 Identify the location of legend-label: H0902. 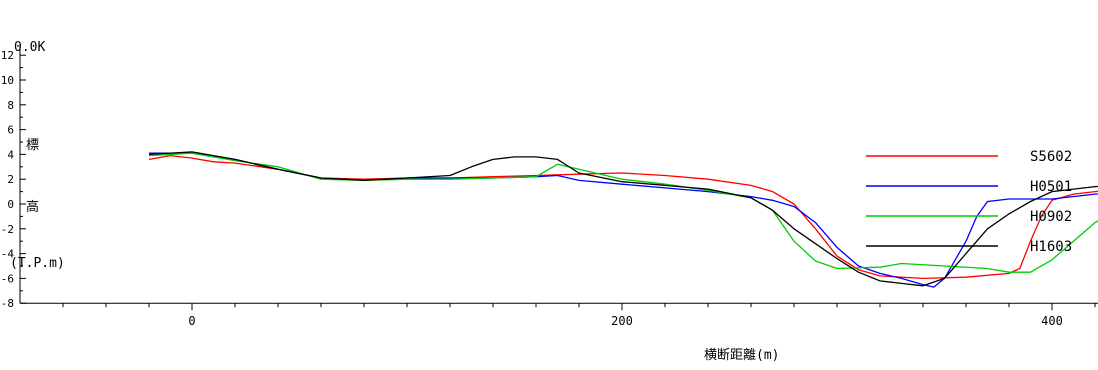
(1051, 217).